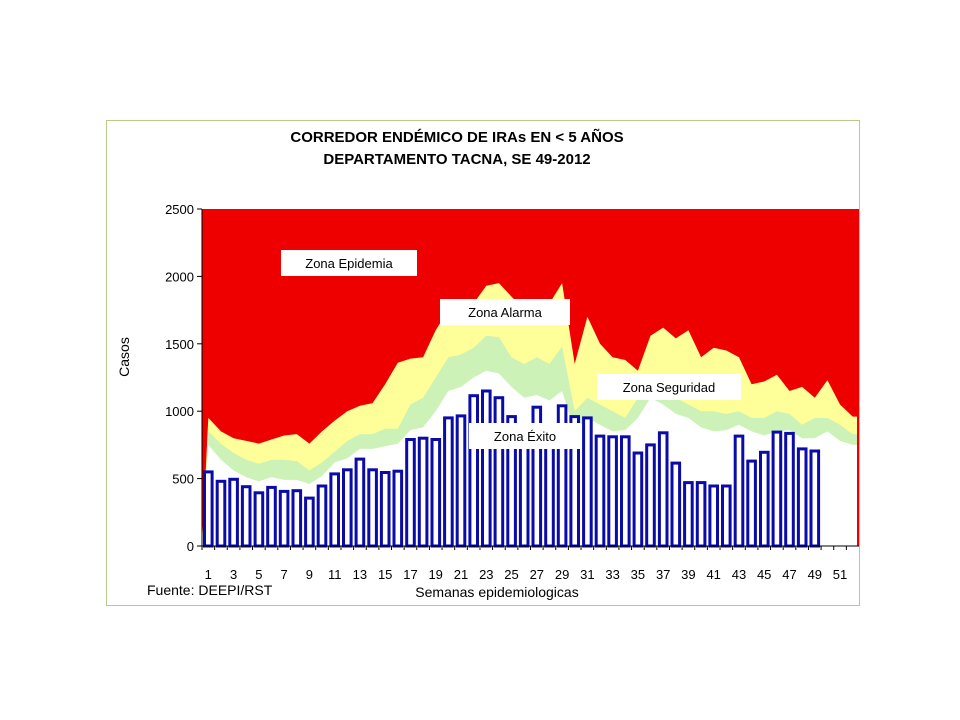 The width and height of the screenshot is (960, 720). I want to click on y-tick-label: 500, so click(183, 479).